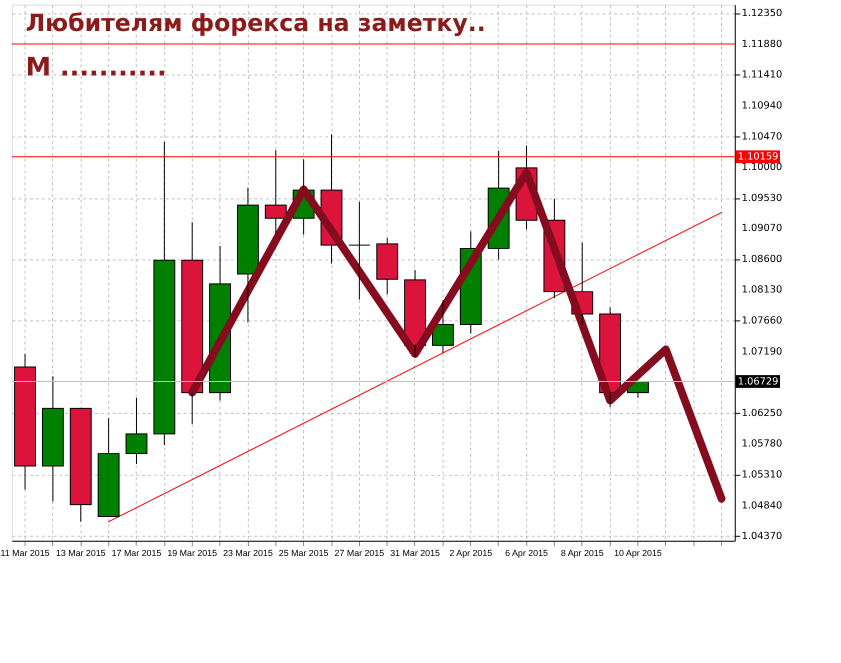 This screenshot has width=841, height=663. What do you see at coordinates (526, 553) in the screenshot?
I see `x-tick-label: 6 Apr 2015` at bounding box center [526, 553].